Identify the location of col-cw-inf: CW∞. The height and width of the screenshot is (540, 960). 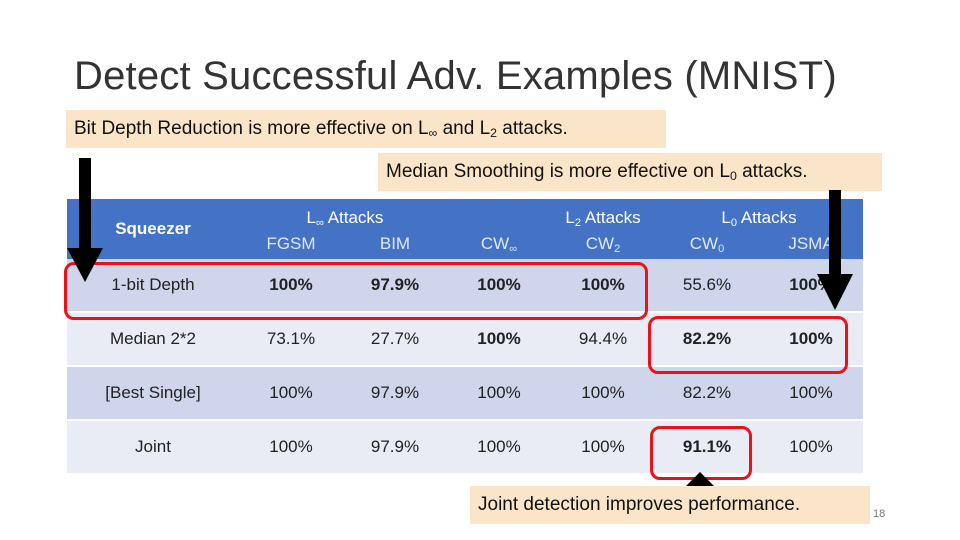
(499, 244).